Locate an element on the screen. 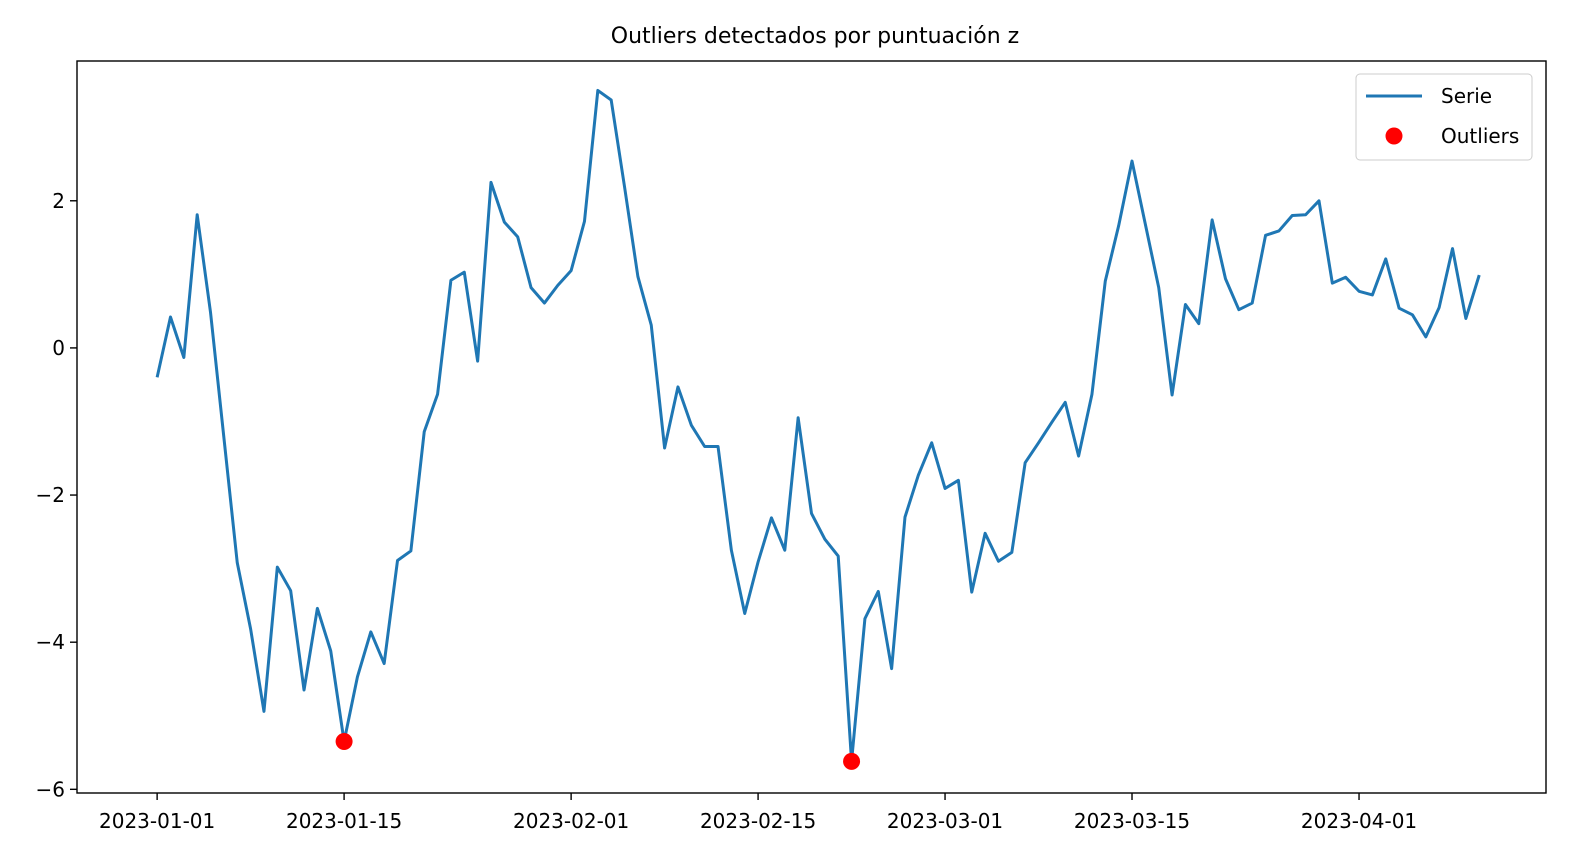 The width and height of the screenshot is (1584, 864). y-tick-label: −4 is located at coordinates (50, 642).